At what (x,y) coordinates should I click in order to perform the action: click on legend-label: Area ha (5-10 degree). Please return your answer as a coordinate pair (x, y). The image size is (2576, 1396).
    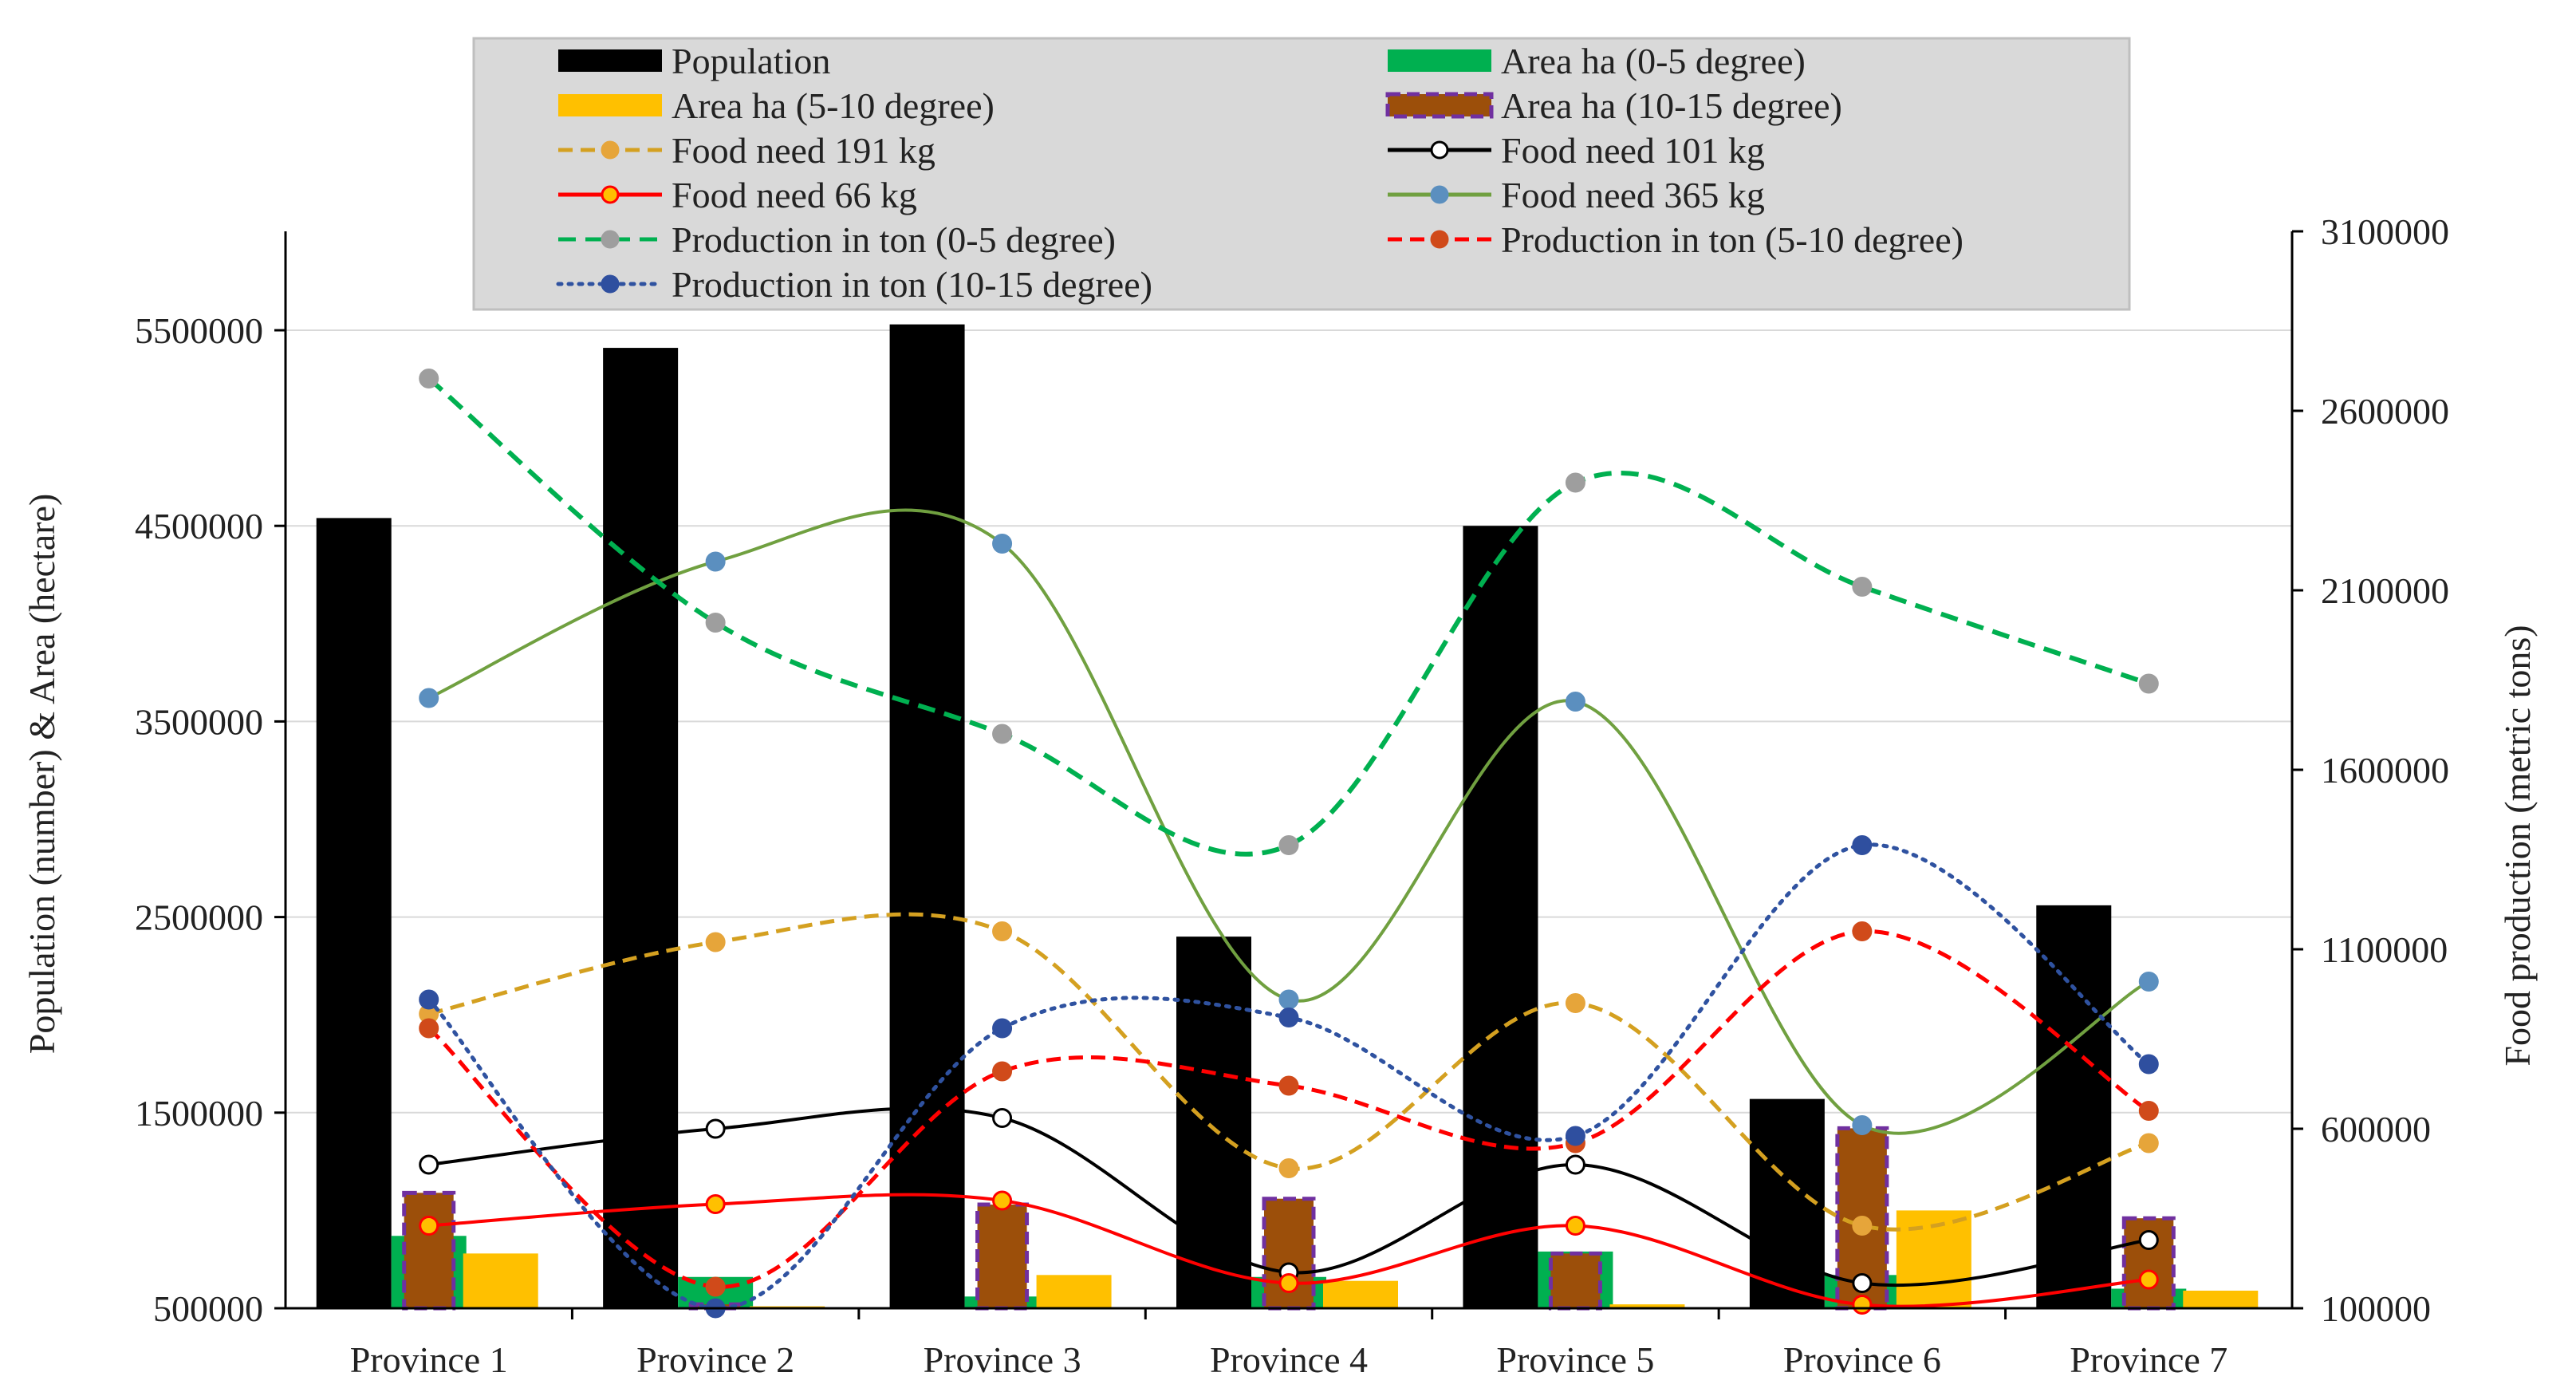
    Looking at the image, I should click on (833, 105).